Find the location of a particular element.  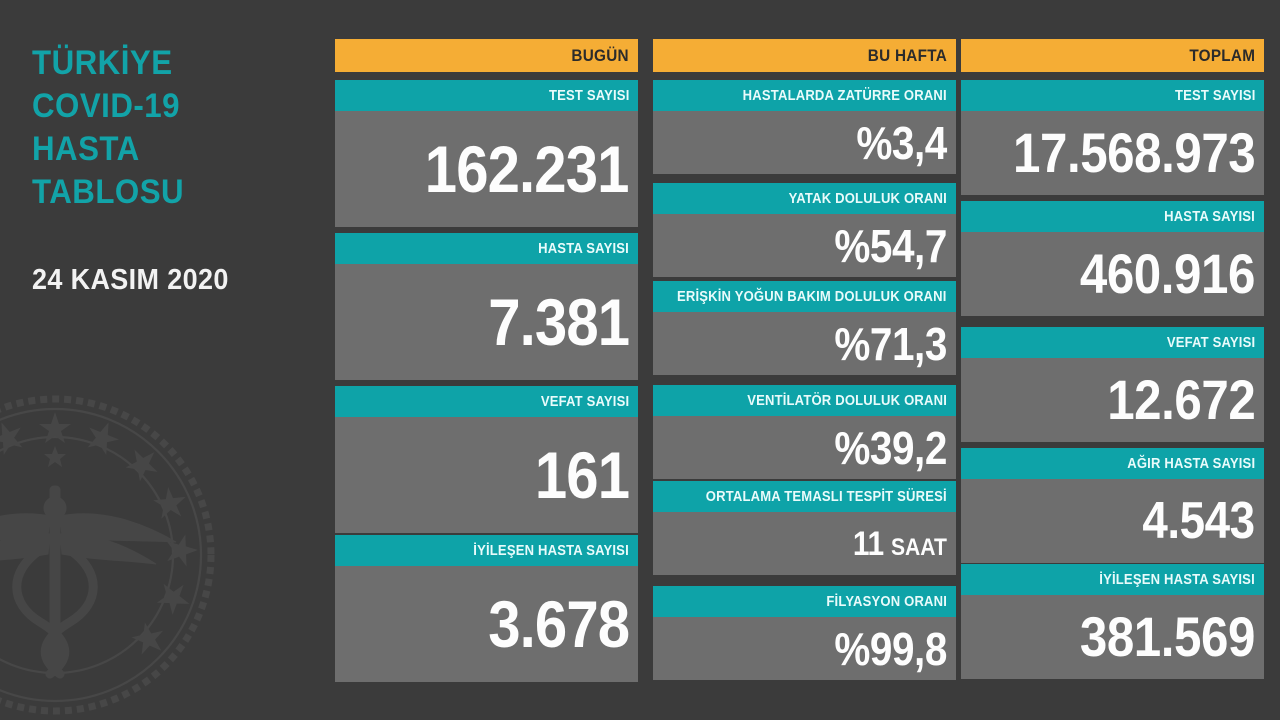

stat-value: 162.231 is located at coordinates (486, 169).